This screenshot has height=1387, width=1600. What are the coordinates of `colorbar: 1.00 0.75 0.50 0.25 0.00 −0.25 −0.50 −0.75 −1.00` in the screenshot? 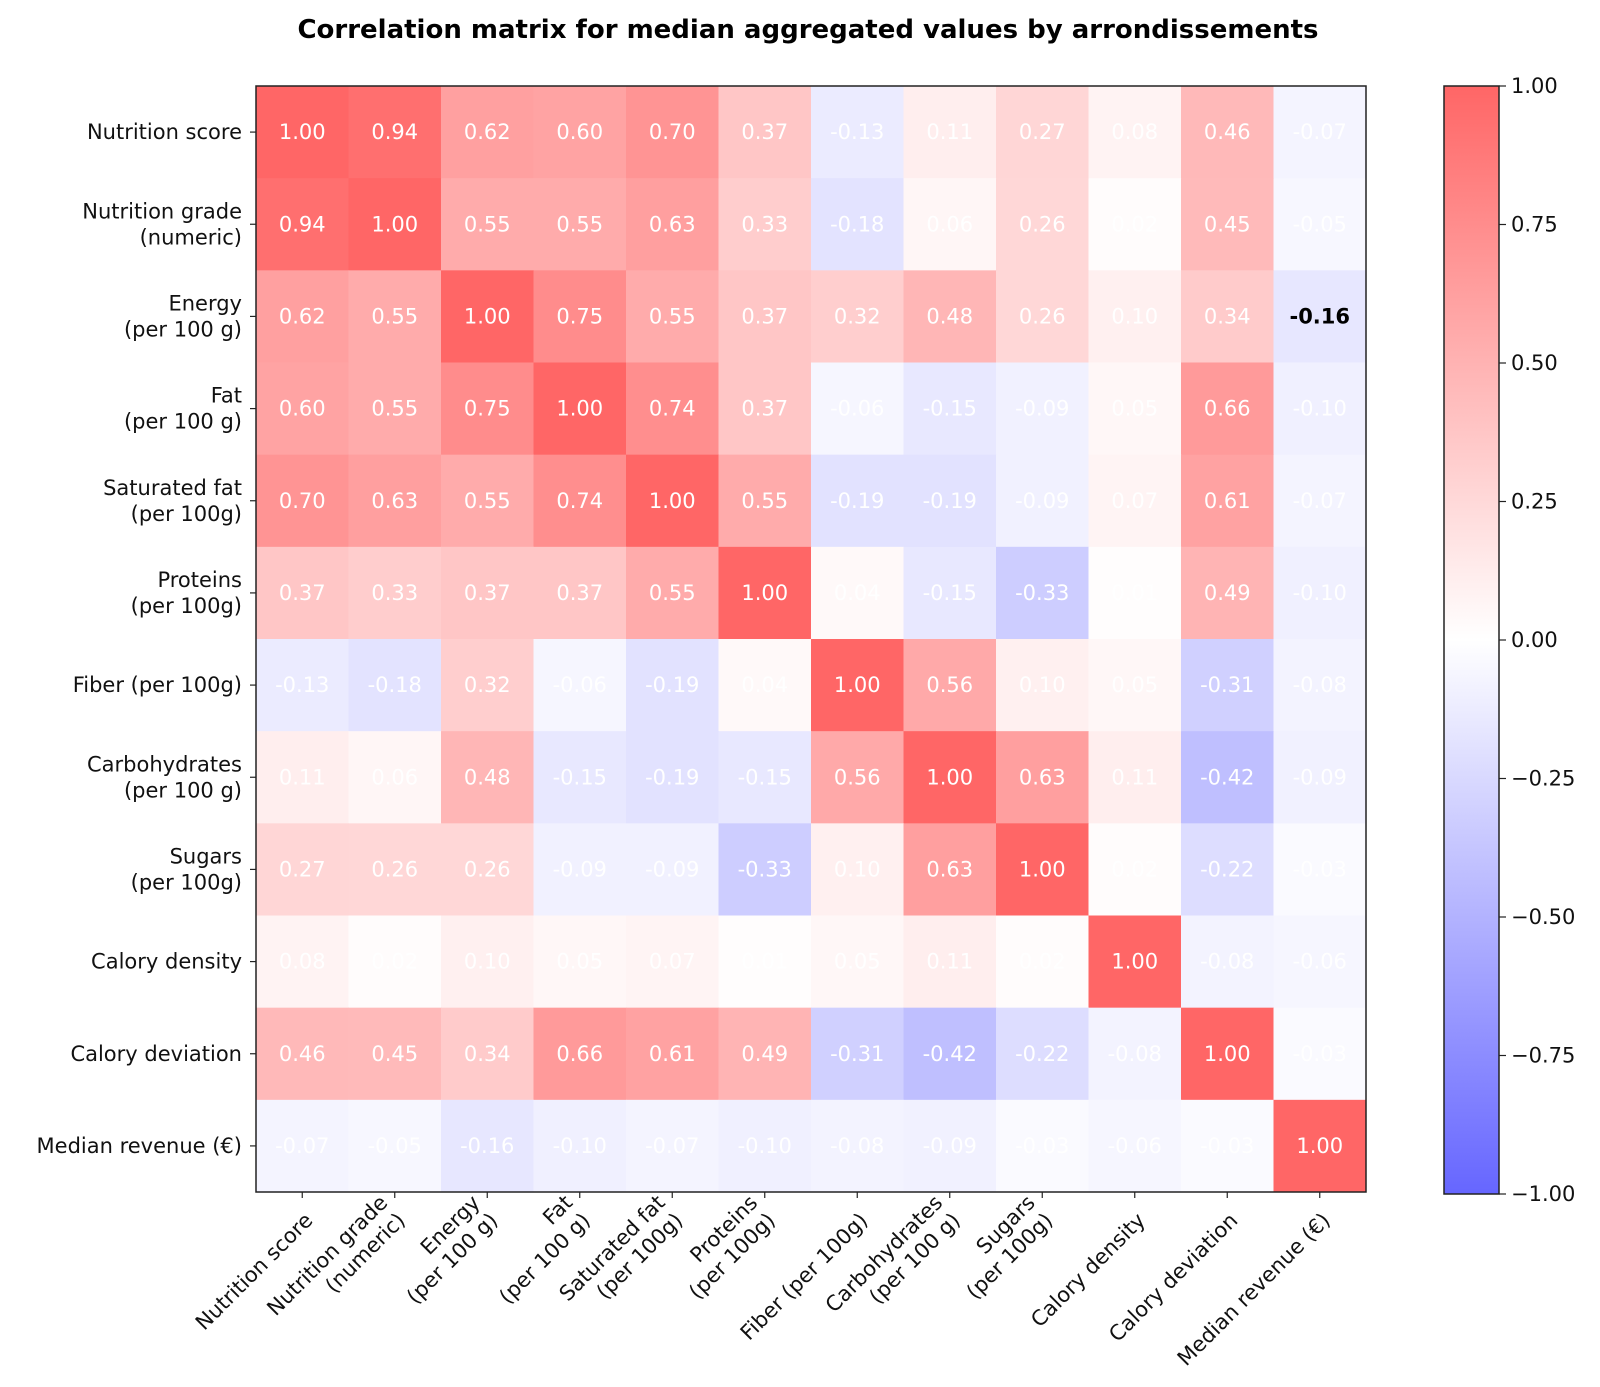 It's located at (1509, 640).